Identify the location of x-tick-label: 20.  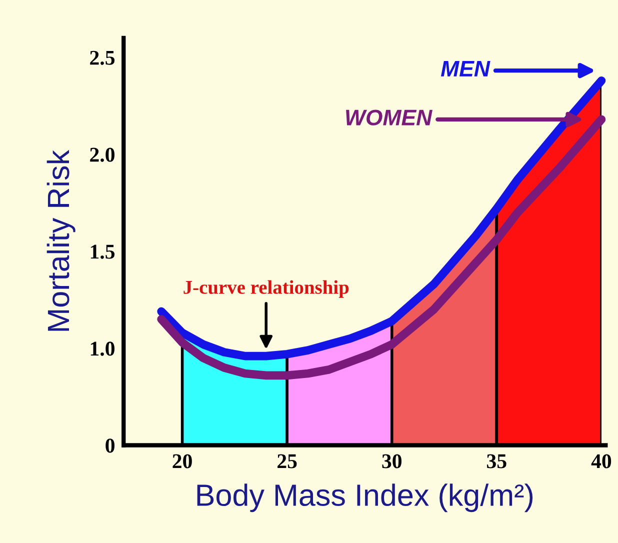
(182, 461).